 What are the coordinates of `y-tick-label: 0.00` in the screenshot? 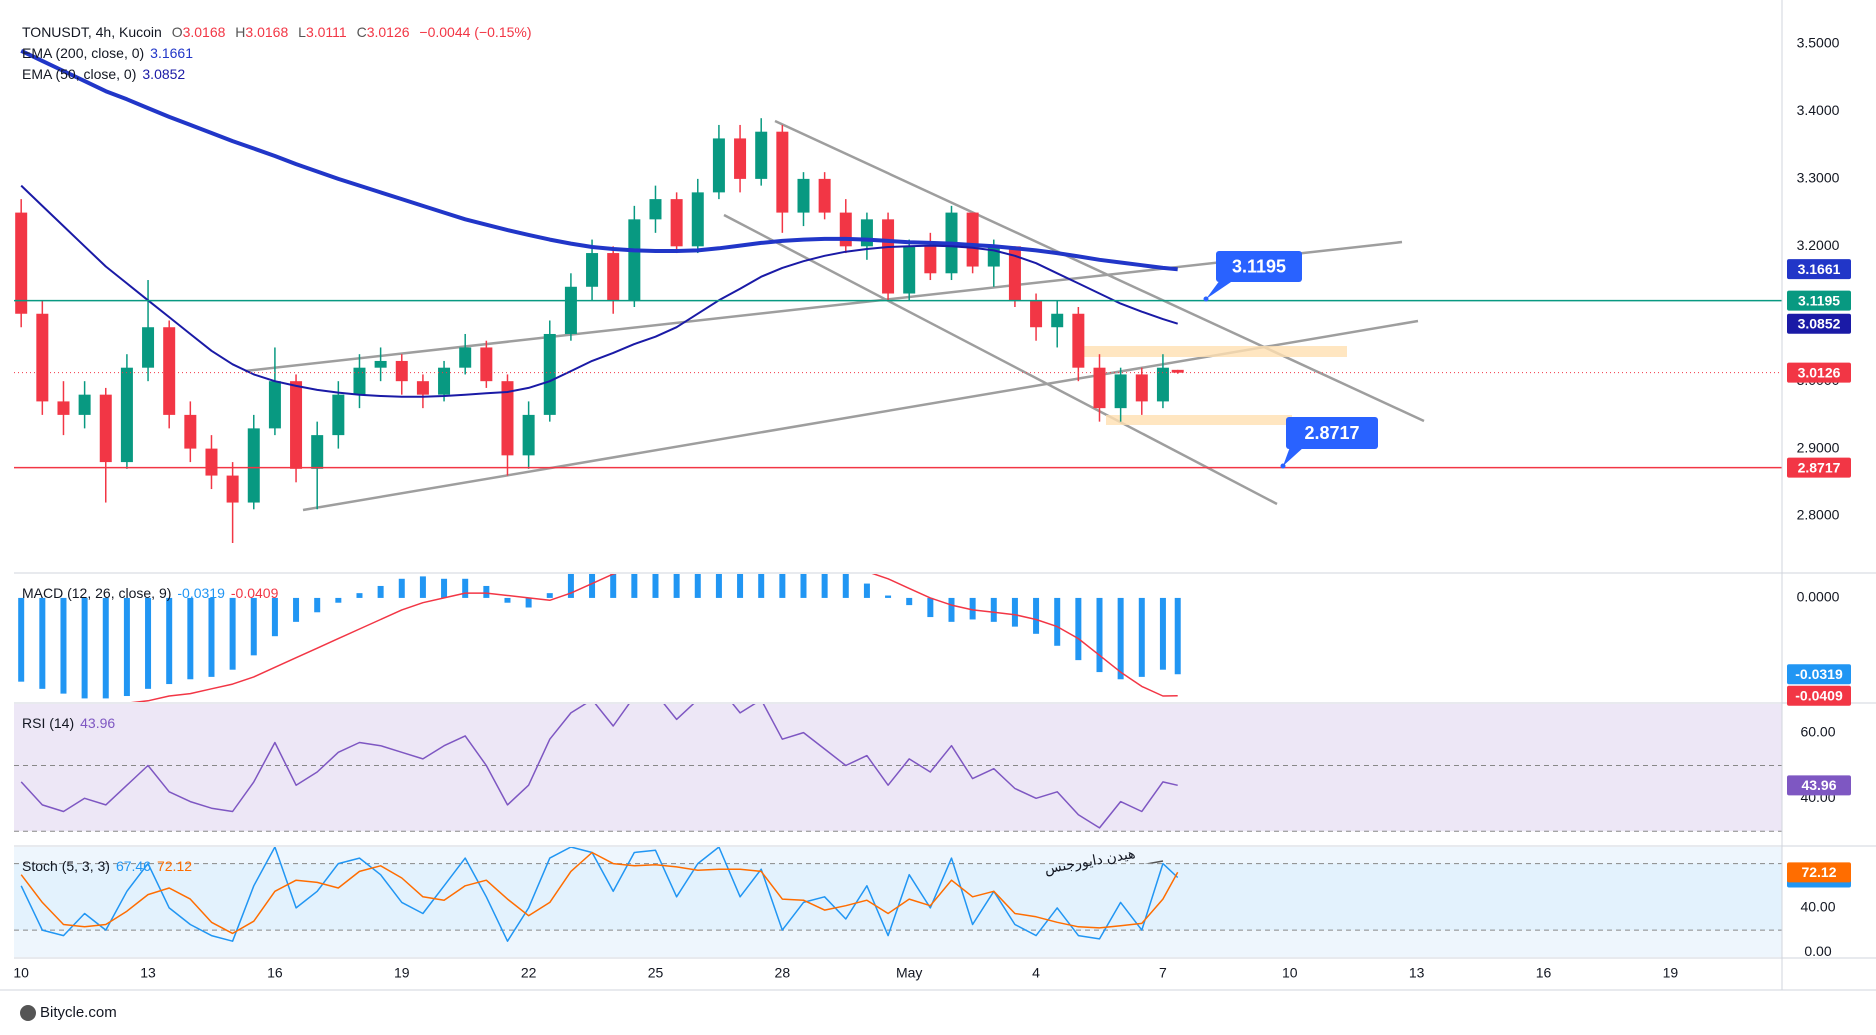 It's located at (1817, 951).